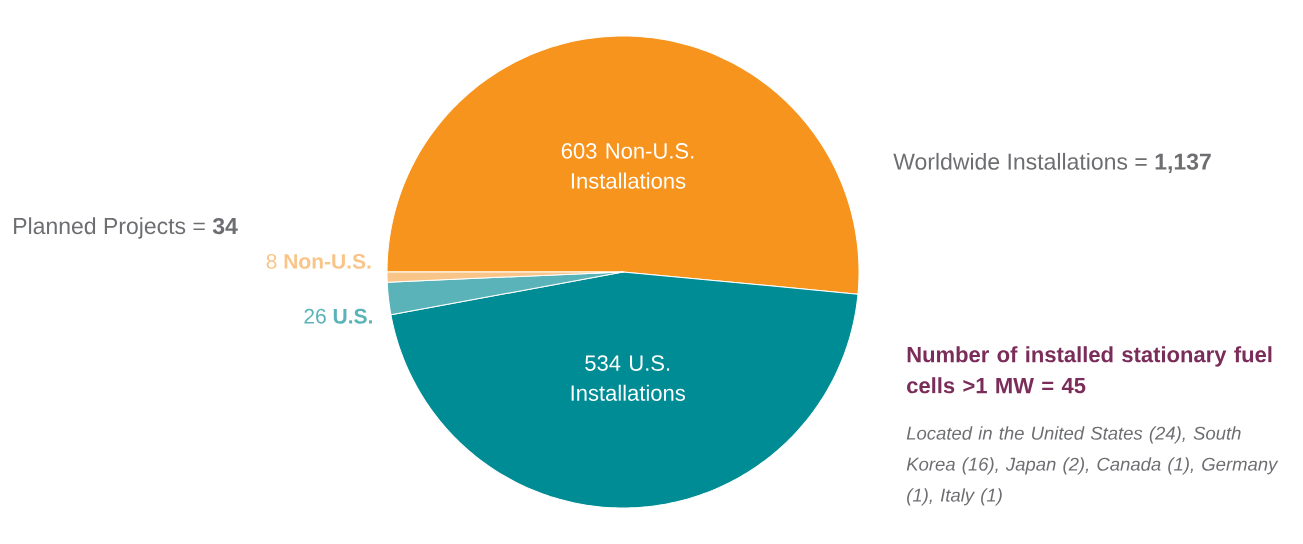  What do you see at coordinates (126, 228) in the screenshot?
I see `text: Planned Projects = 34` at bounding box center [126, 228].